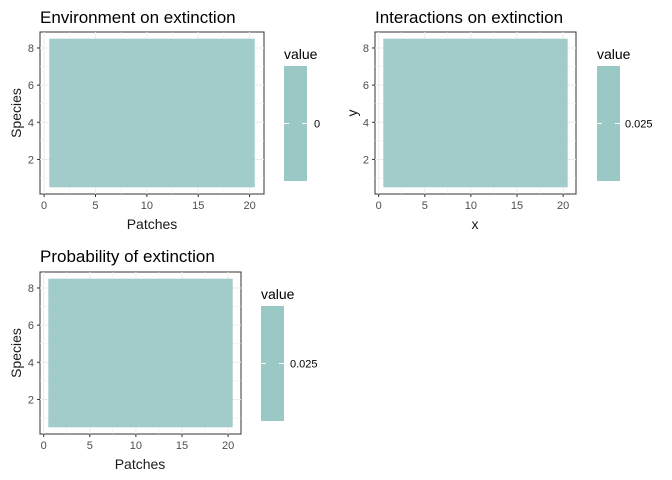  Describe the element at coordinates (138, 17) in the screenshot. I see `panel-title: Environment on extinction` at that location.